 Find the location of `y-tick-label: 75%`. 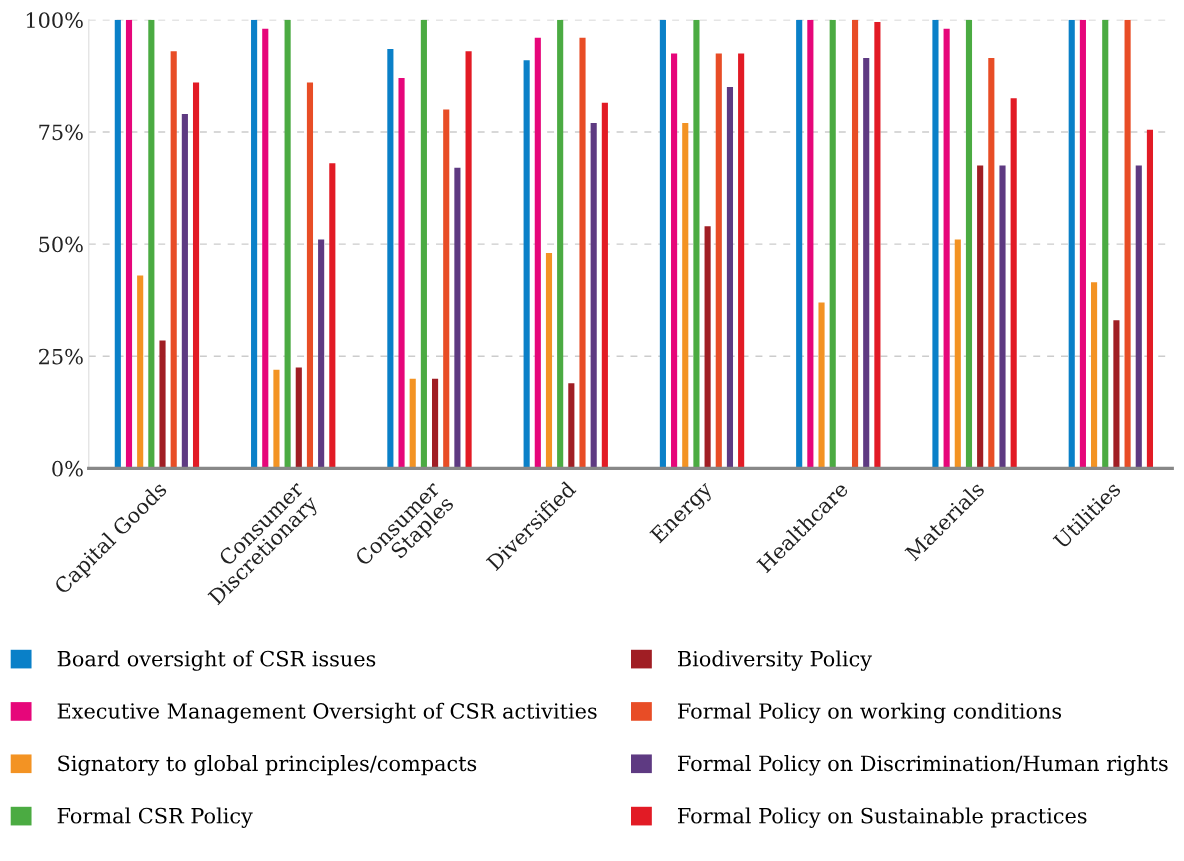

y-tick-label: 75% is located at coordinates (61, 132).